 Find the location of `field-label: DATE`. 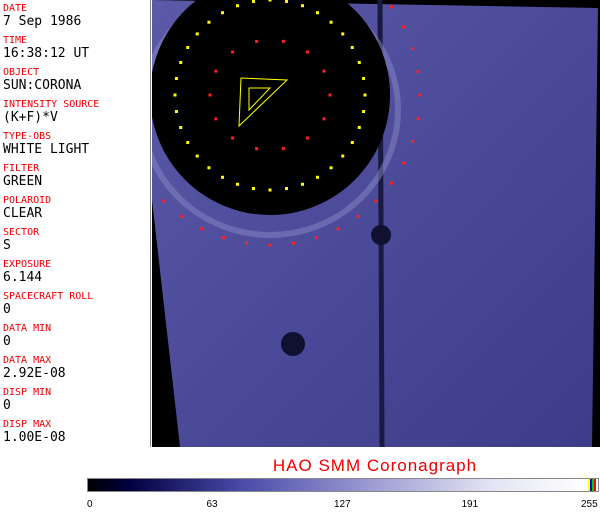

field-label: DATE is located at coordinates (15, 8).